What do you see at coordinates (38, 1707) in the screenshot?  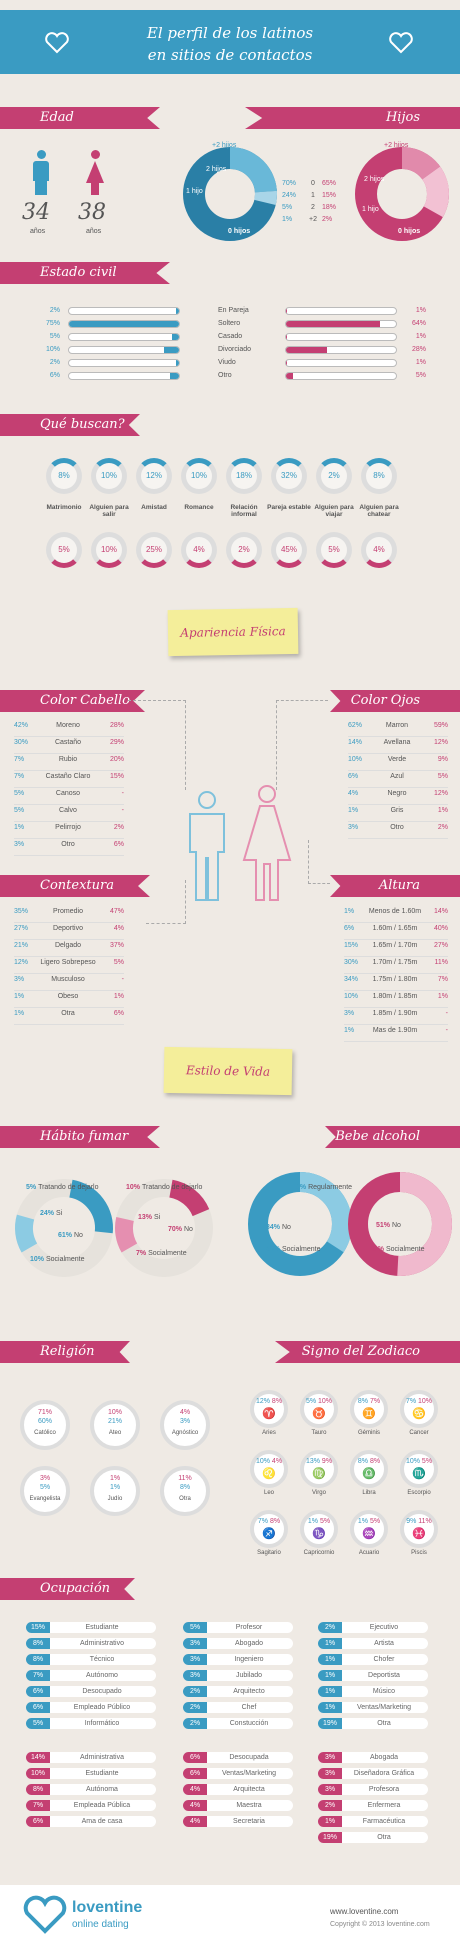 I see `ocupacion-male-value: 6%` at bounding box center [38, 1707].